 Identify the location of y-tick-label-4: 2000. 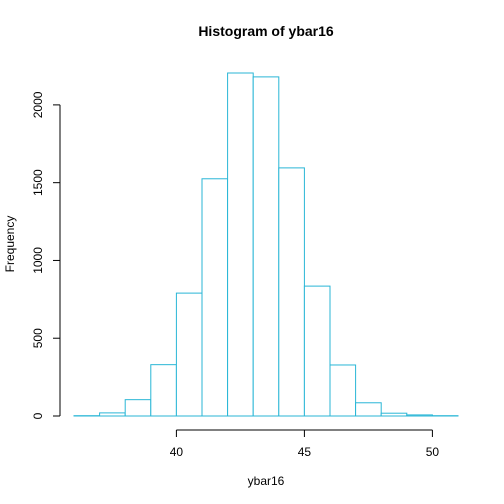
(38, 104).